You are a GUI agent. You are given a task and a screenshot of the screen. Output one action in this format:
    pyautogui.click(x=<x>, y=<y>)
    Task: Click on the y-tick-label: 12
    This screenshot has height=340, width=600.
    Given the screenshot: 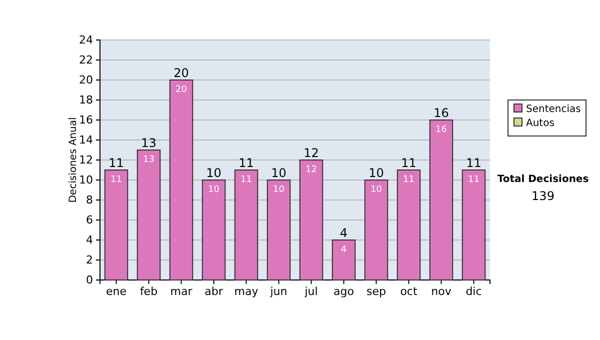 What is the action you would take?
    pyautogui.click(x=86, y=160)
    